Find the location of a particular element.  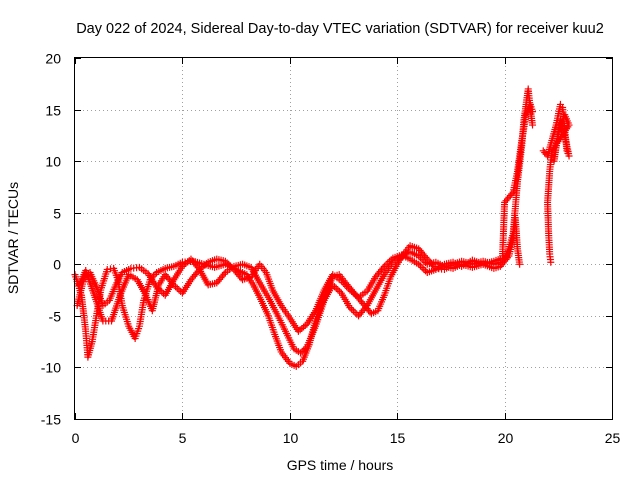

x-tick-label: 10 is located at coordinates (291, 438).